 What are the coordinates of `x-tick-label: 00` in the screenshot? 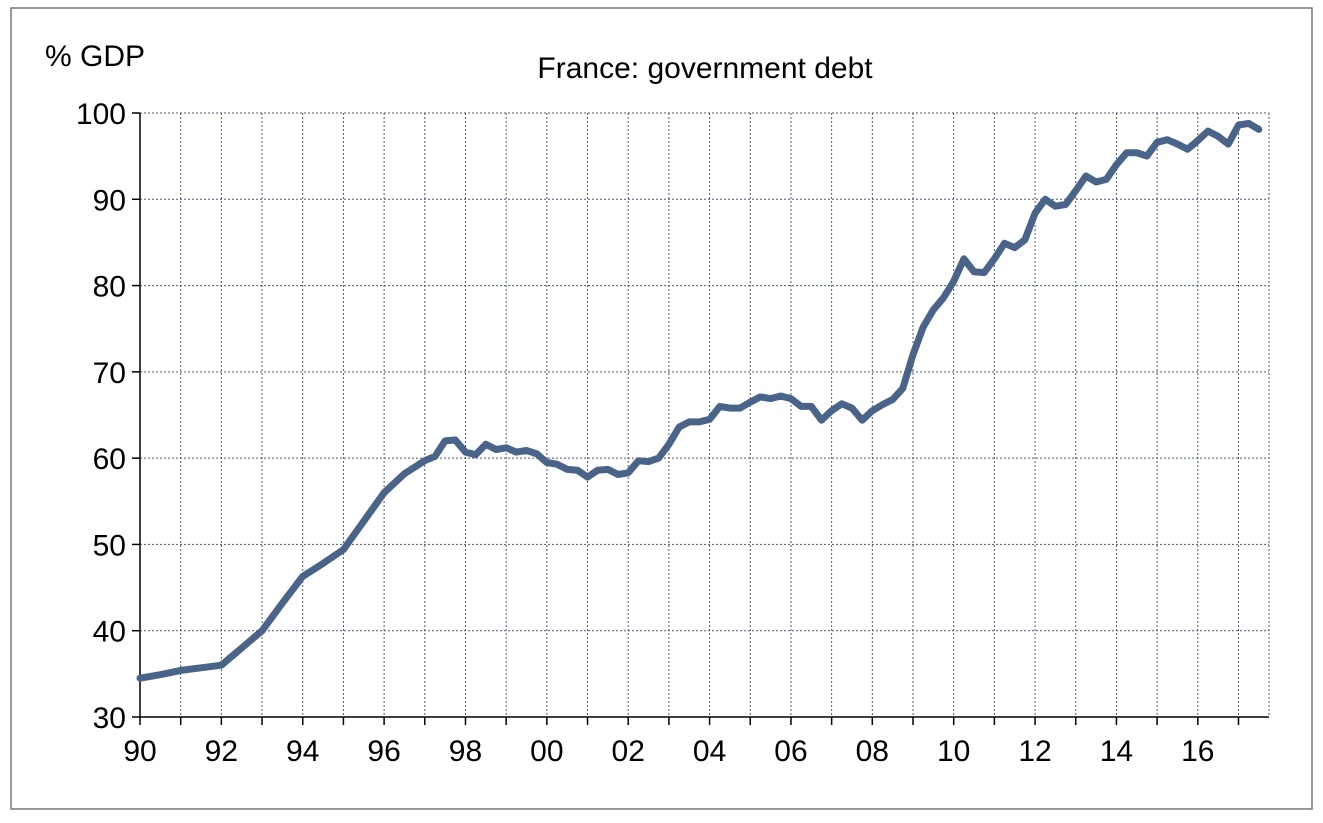 It's located at (546, 751).